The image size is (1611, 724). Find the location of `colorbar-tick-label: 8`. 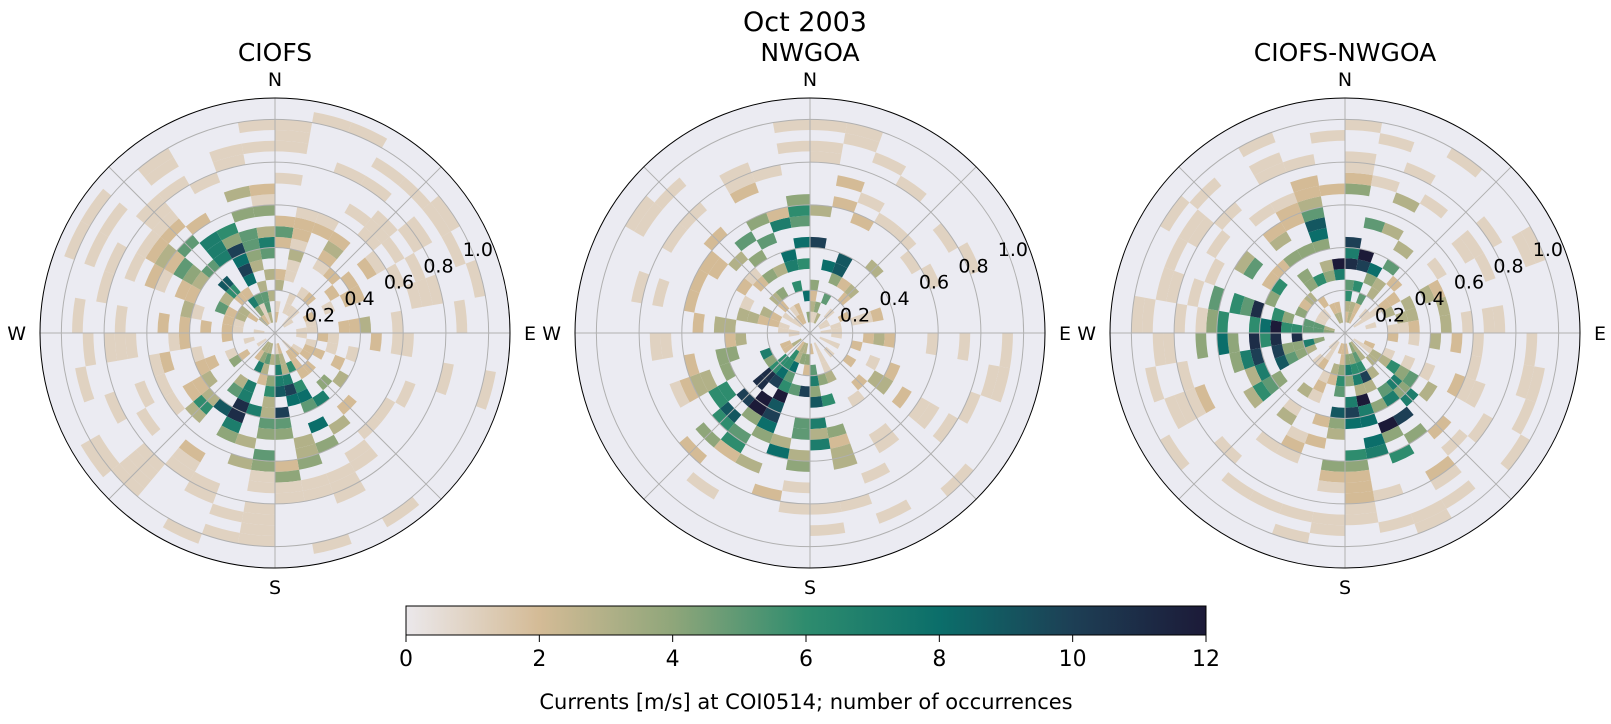

colorbar-tick-label: 8 is located at coordinates (939, 659).